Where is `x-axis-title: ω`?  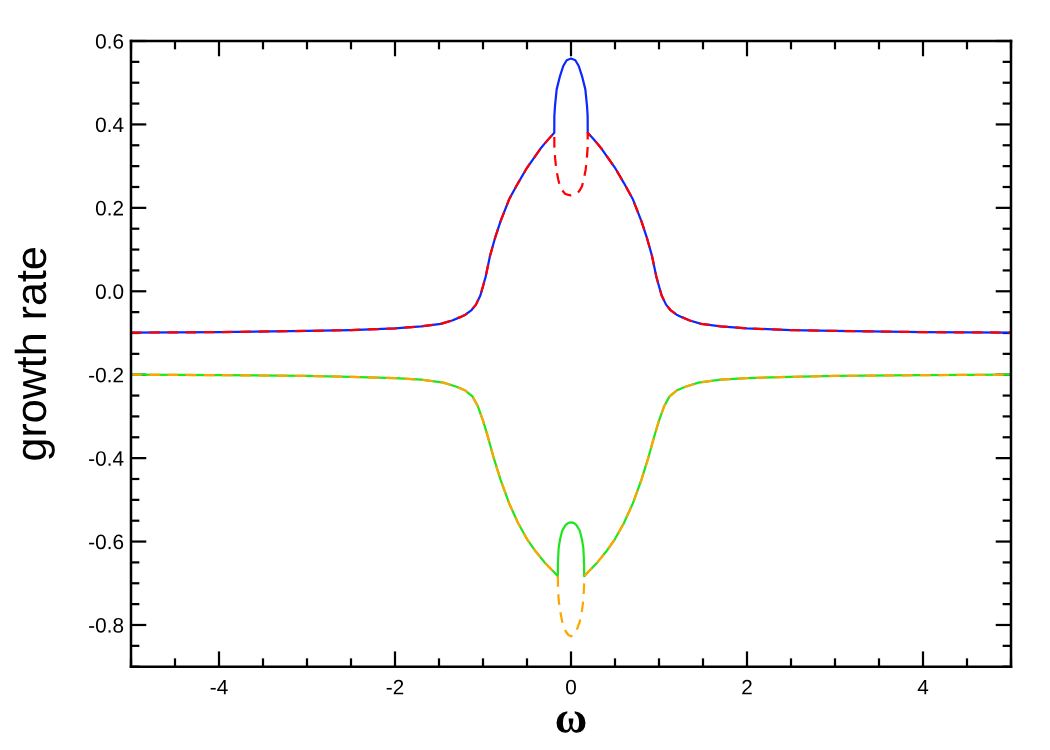 x-axis-title: ω is located at coordinates (571, 722).